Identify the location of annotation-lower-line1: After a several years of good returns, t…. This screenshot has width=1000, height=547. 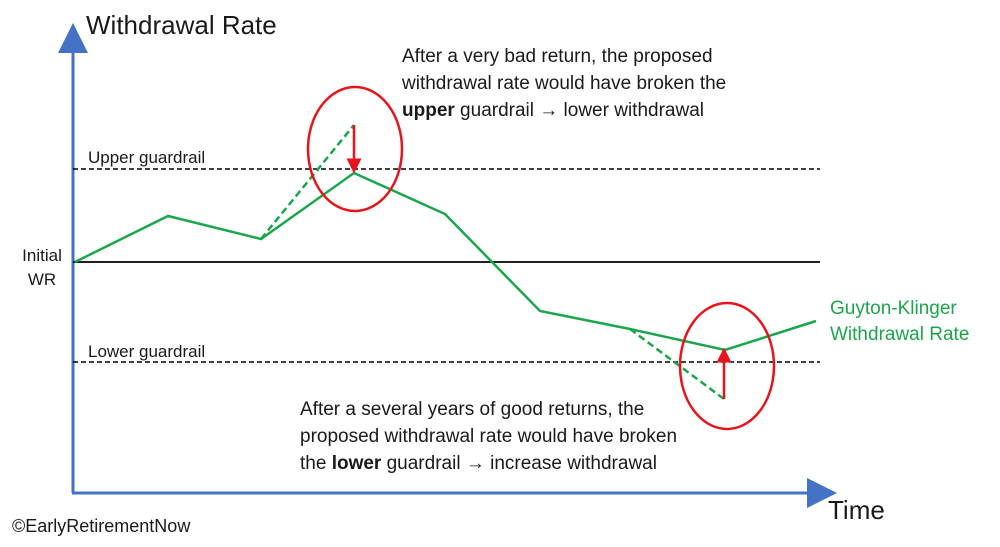
(472, 409).